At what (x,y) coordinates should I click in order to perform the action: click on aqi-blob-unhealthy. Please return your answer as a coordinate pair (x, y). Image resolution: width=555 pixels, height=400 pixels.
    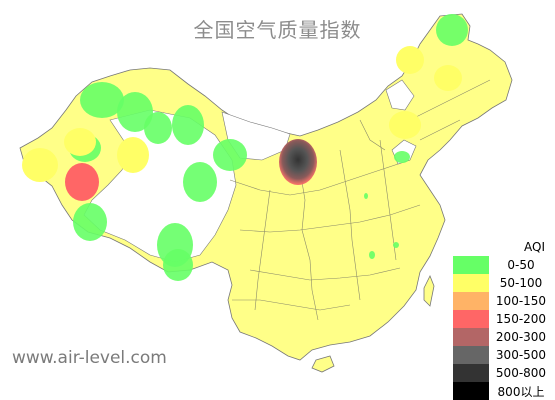
    Looking at the image, I should click on (82, 182).